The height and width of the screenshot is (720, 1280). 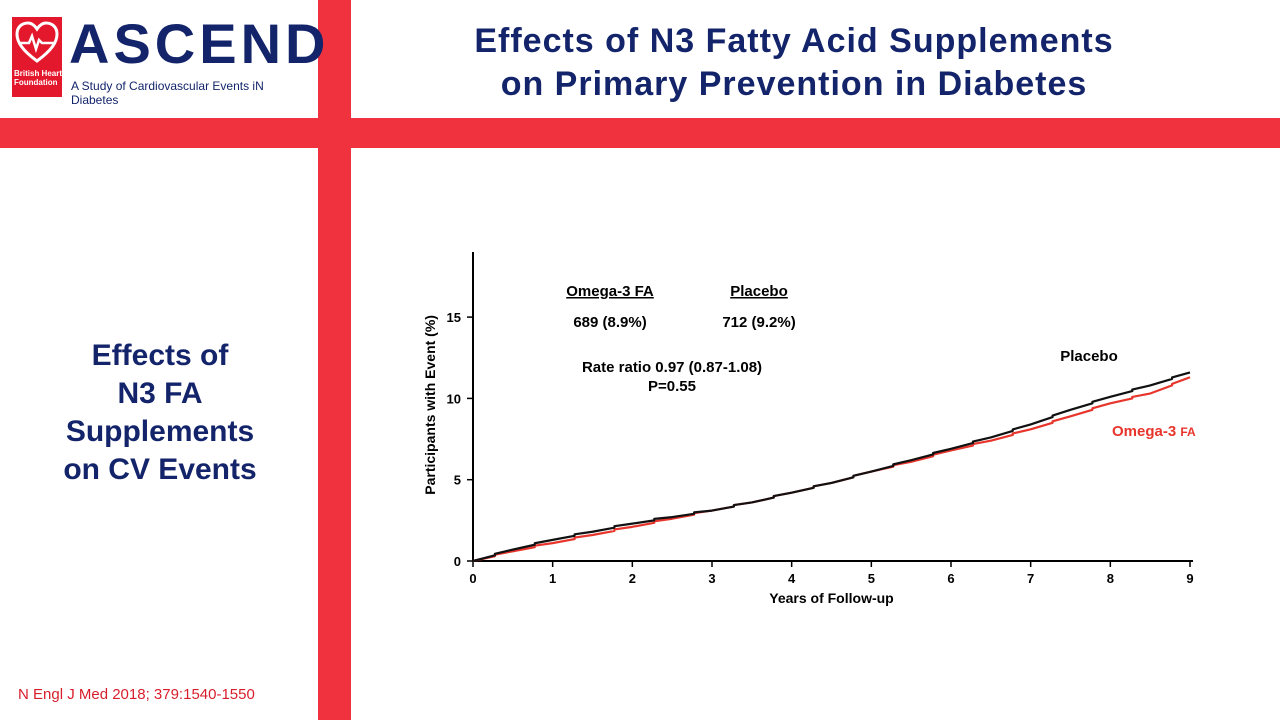 I want to click on y-axis-label: Participants with Event (%), so click(x=430, y=405).